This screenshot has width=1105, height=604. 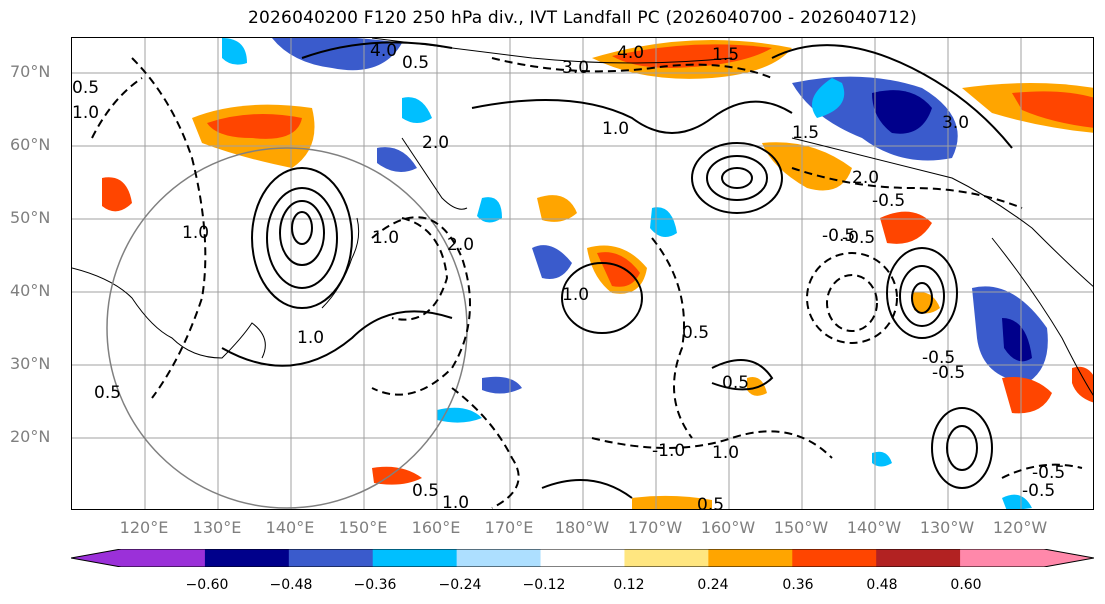 What do you see at coordinates (655, 527) in the screenshot?
I see `lon-label-170w: 170°W` at bounding box center [655, 527].